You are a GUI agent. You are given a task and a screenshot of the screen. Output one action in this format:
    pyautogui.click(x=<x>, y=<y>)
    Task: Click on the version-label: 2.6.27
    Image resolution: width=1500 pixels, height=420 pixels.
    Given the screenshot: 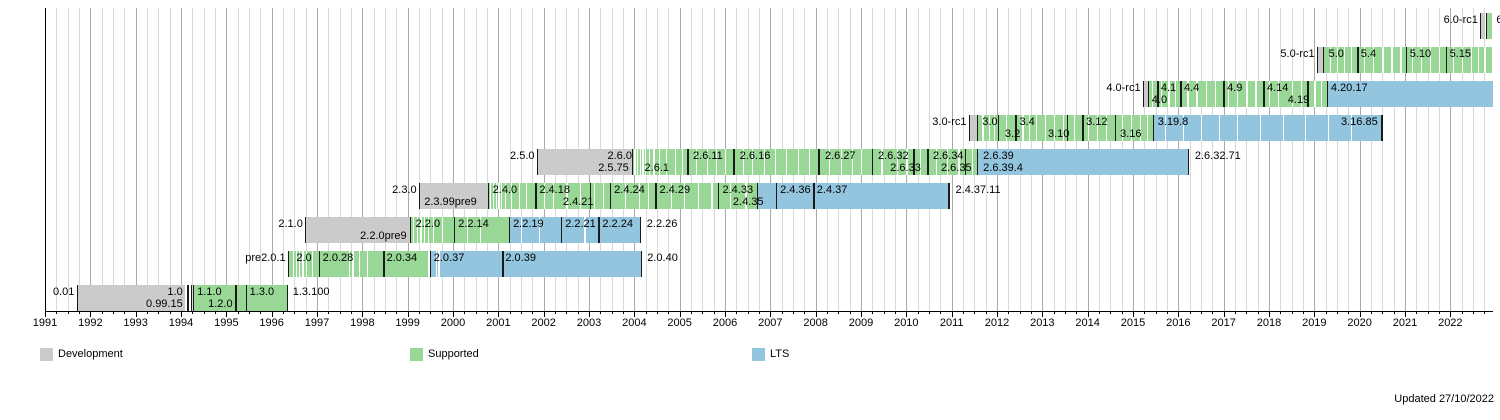 What is the action you would take?
    pyautogui.click(x=840, y=156)
    